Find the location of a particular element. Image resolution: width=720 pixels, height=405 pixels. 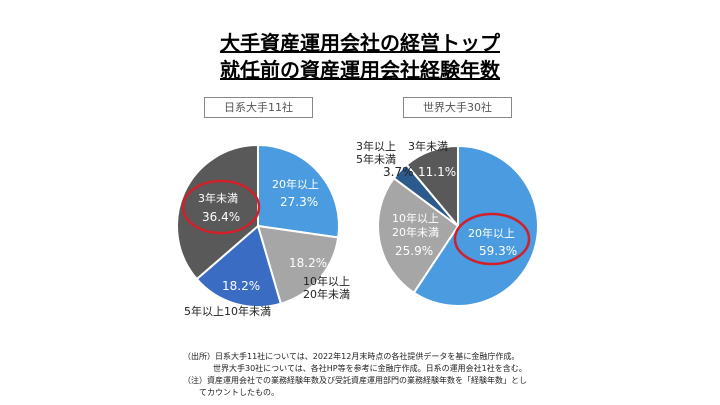

right-value-35: 3.7% is located at coordinates (398, 172).